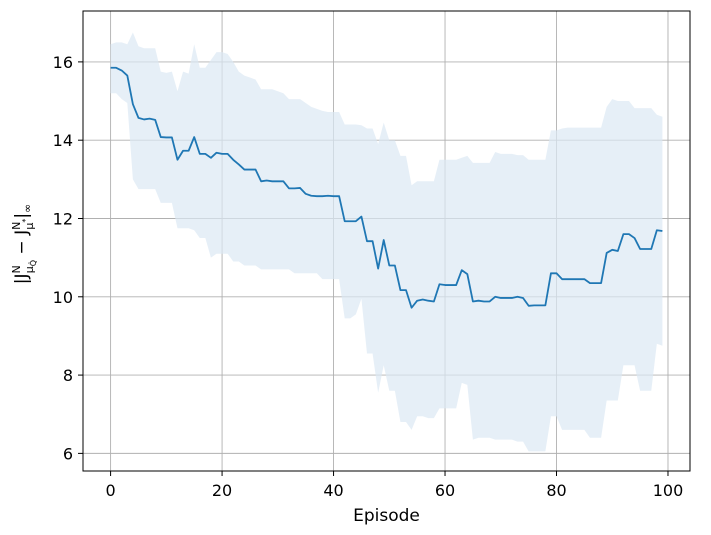  I want to click on y-tick-label-12: 12, so click(63, 218).